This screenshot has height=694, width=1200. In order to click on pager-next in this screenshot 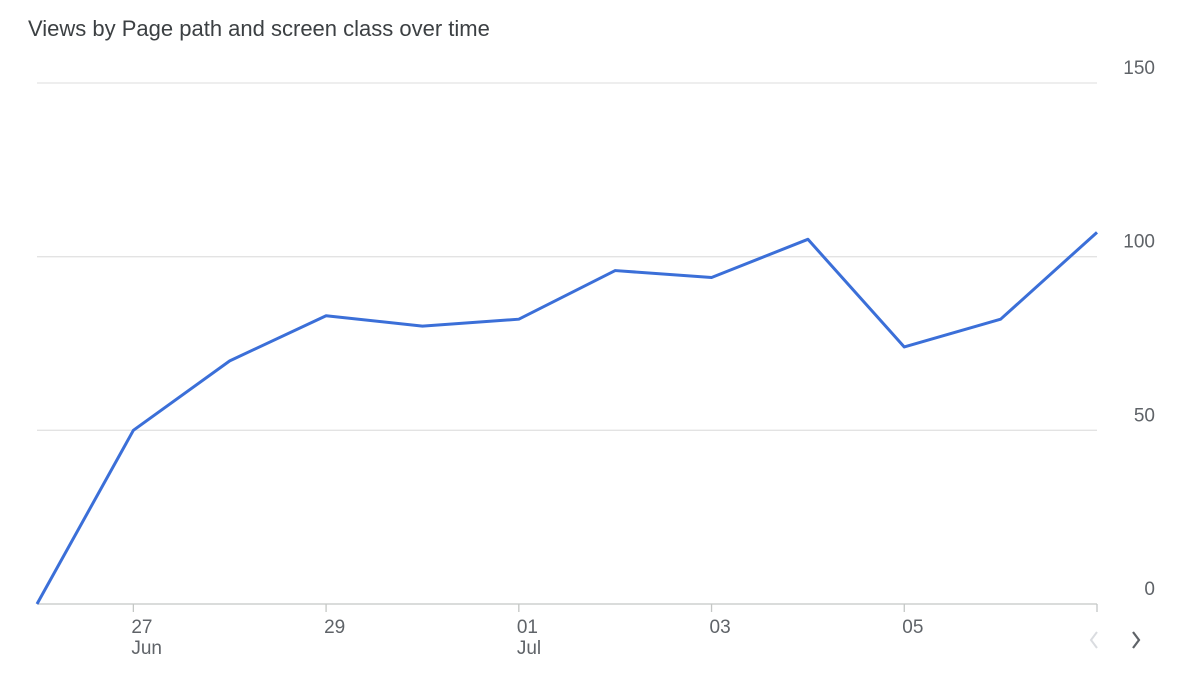, I will do `click(1136, 640)`.